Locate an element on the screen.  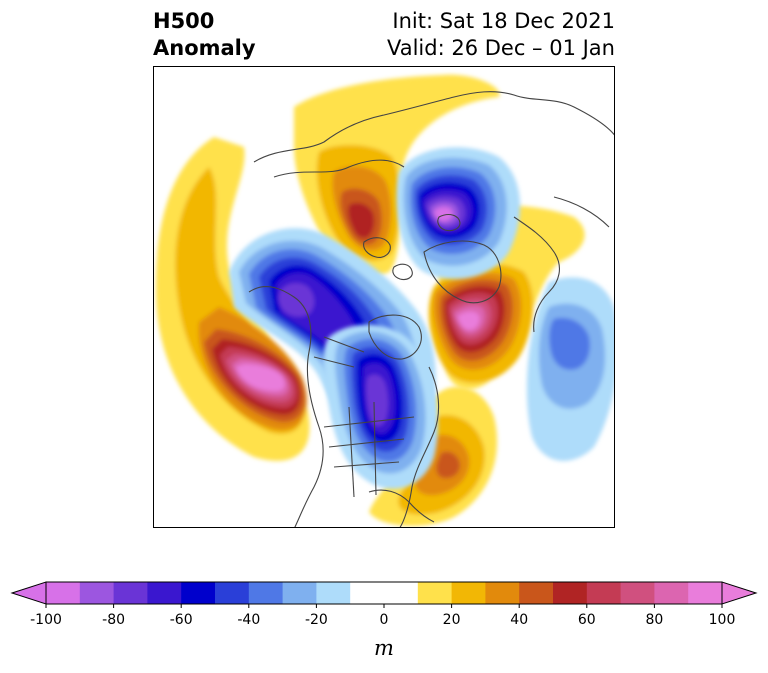
positive-anomaly-western-atlantic is located at coordinates (433, 456).